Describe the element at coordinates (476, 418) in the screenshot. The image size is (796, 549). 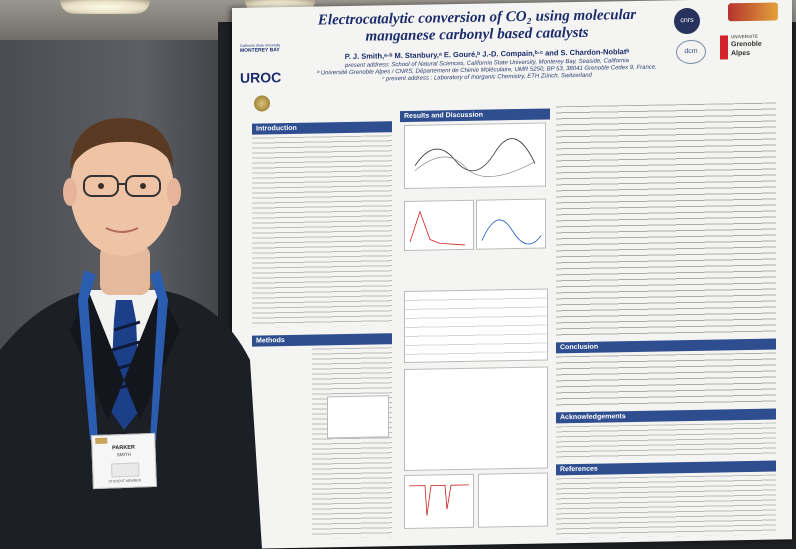
I see `scheme-figure` at that location.